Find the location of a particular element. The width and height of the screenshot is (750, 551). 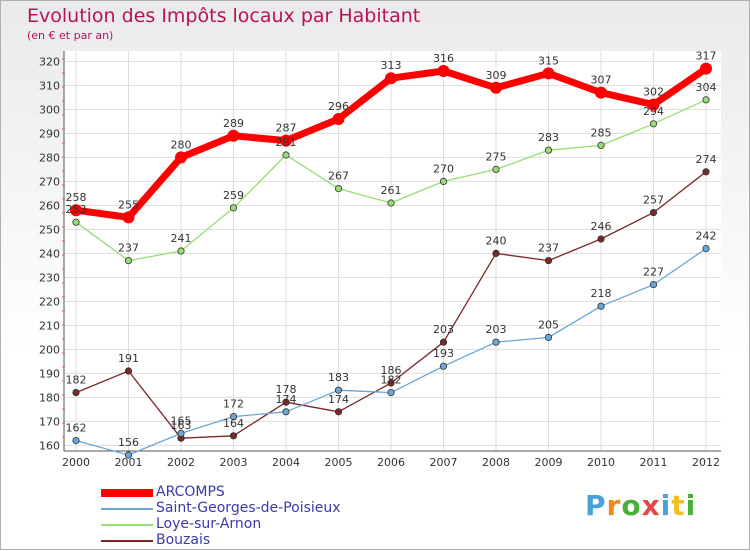

data-label: 253 is located at coordinates (76, 209).